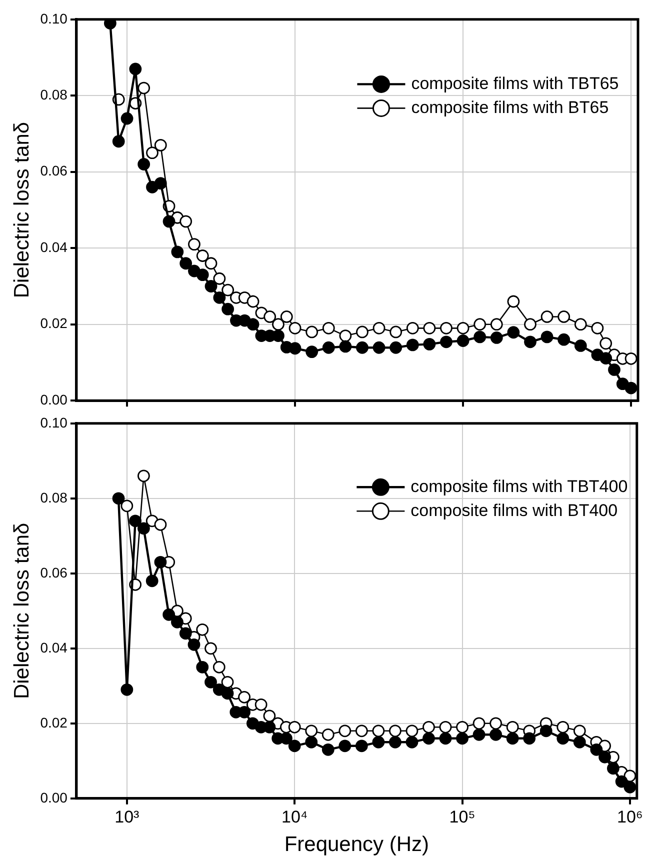  What do you see at coordinates (510, 107) in the screenshot?
I see `legend-label: composite films with BT65` at bounding box center [510, 107].